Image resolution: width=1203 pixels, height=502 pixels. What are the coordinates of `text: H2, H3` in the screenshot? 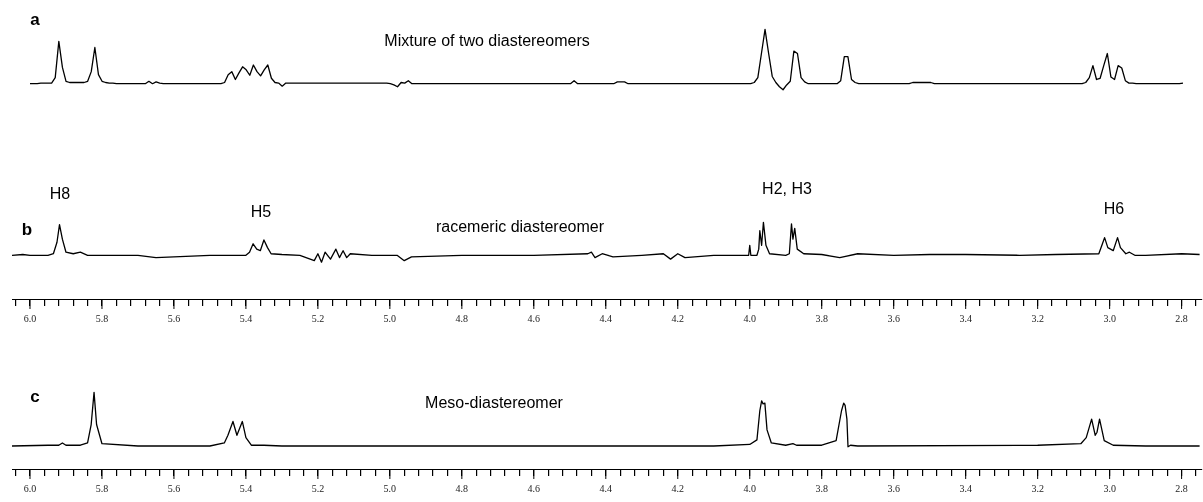 It's located at (787, 189).